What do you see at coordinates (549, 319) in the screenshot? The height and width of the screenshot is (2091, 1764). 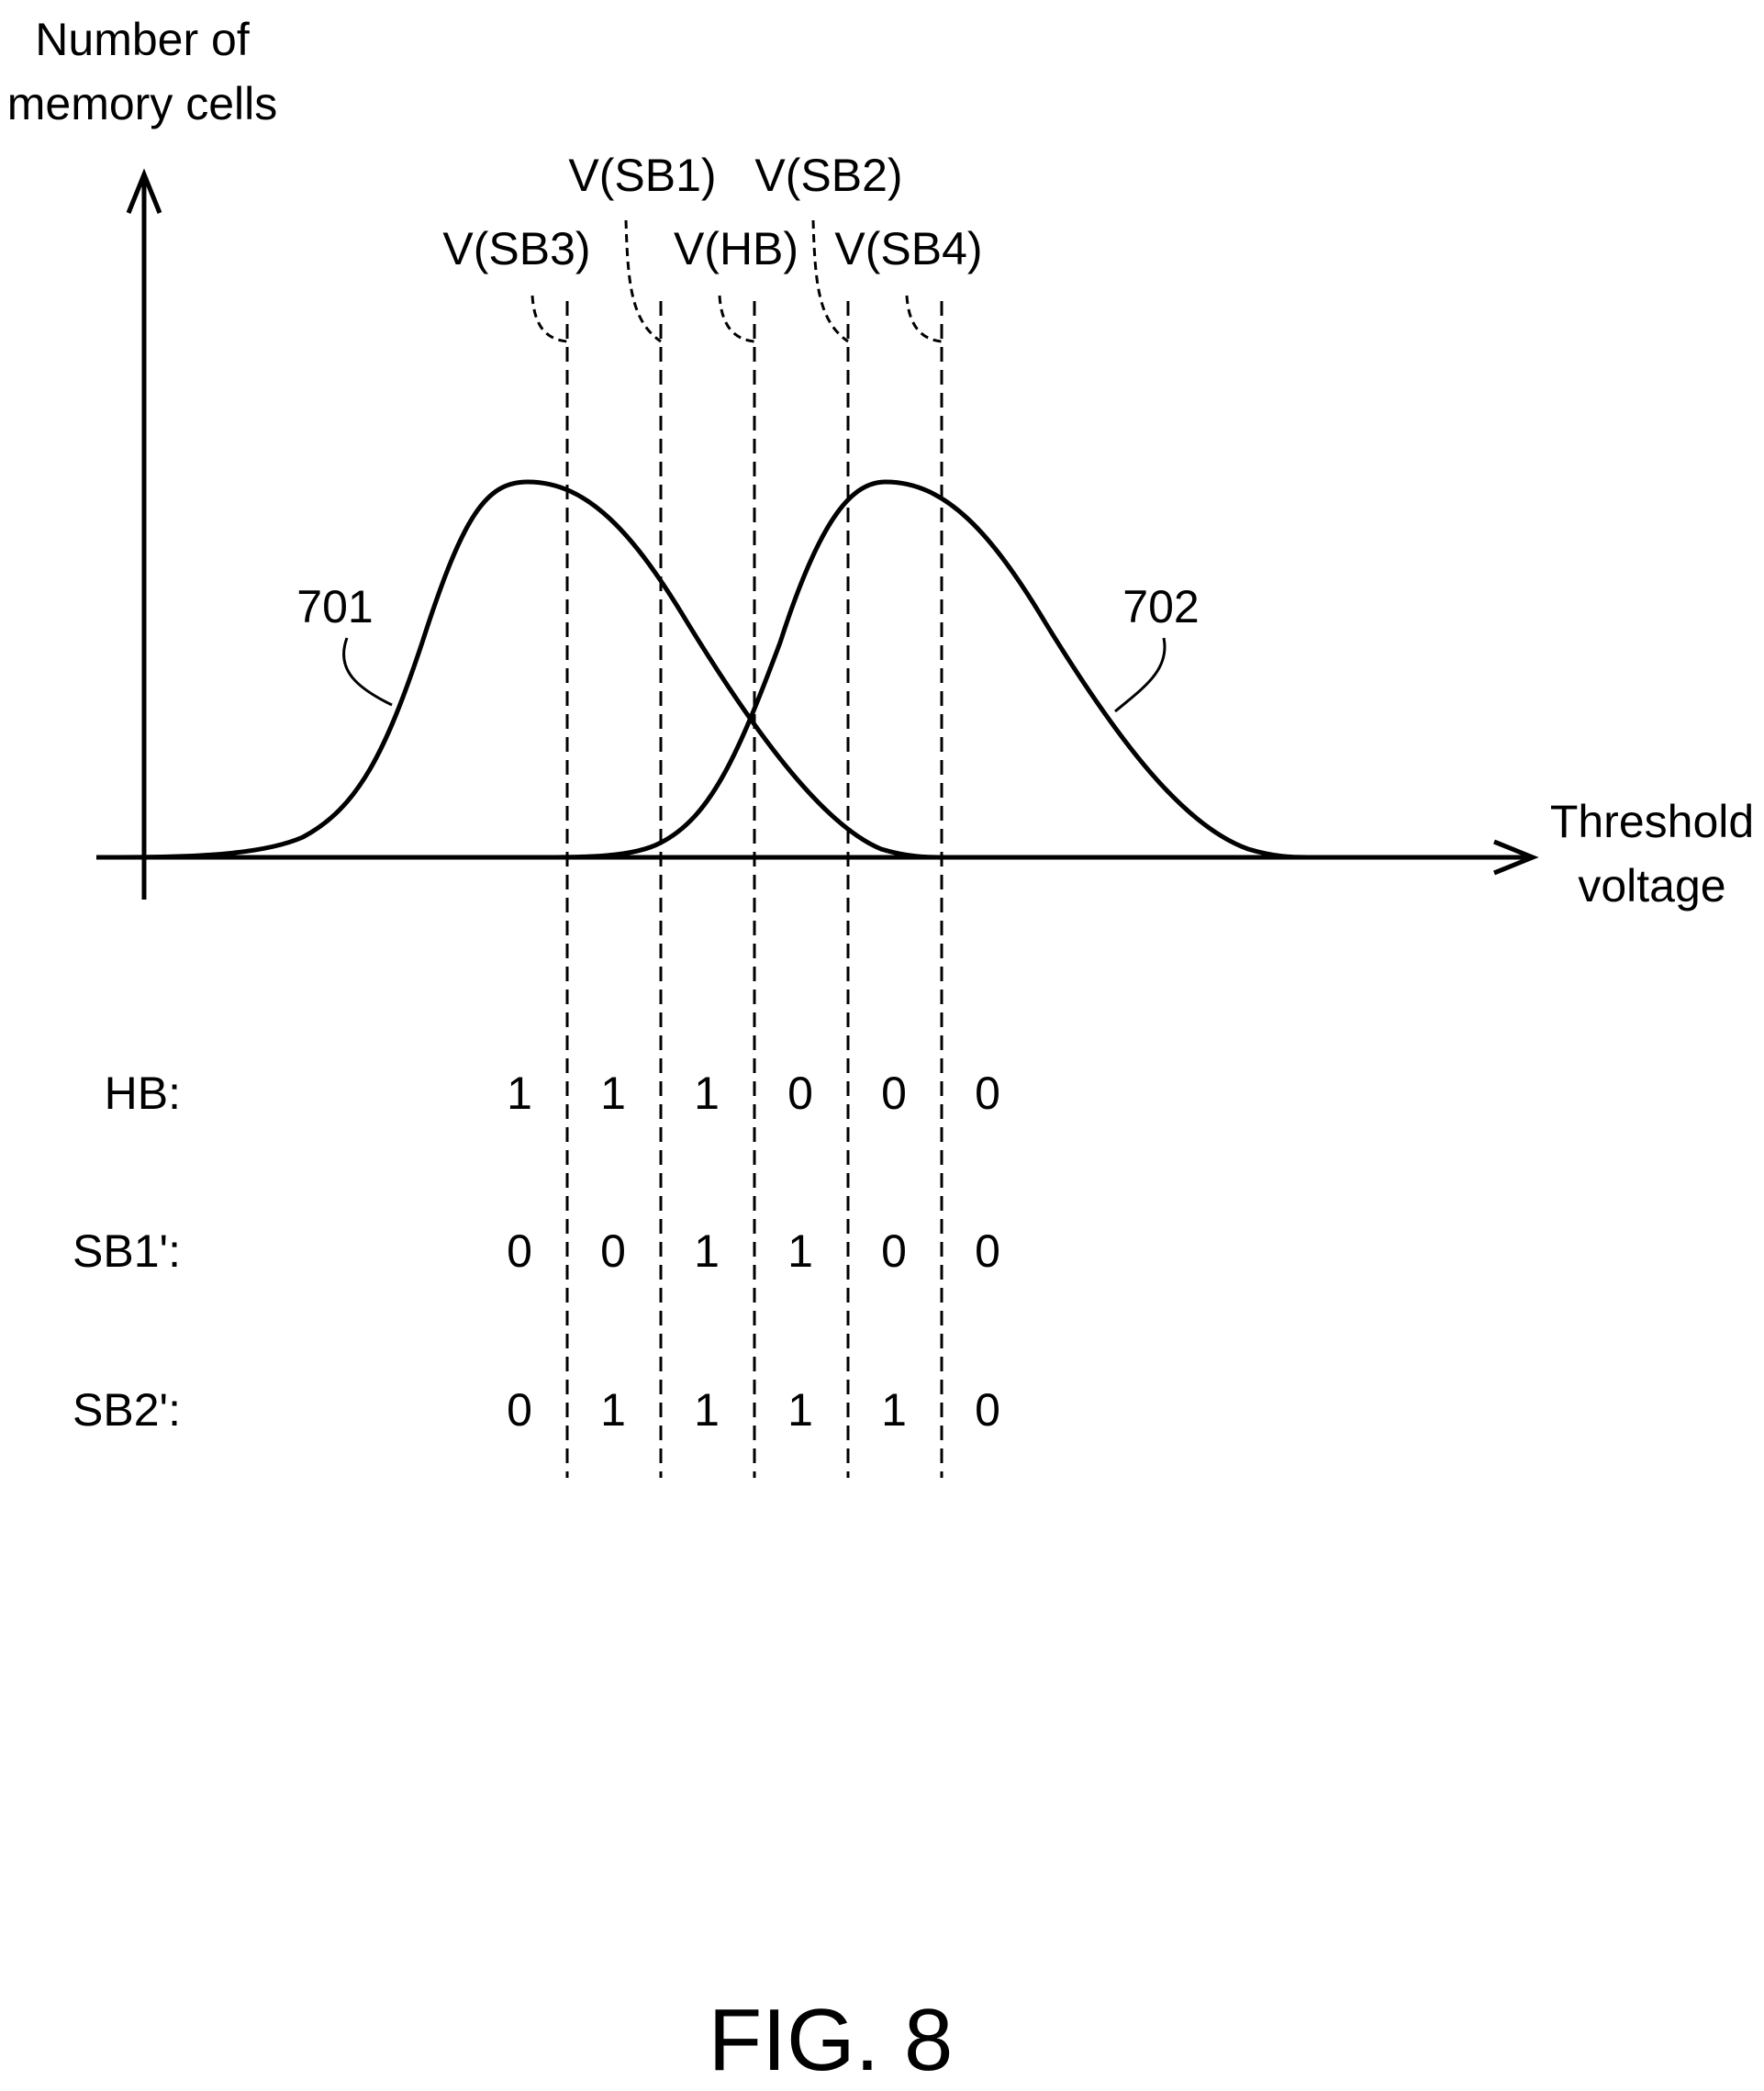 I see `leader-sb3` at bounding box center [549, 319].